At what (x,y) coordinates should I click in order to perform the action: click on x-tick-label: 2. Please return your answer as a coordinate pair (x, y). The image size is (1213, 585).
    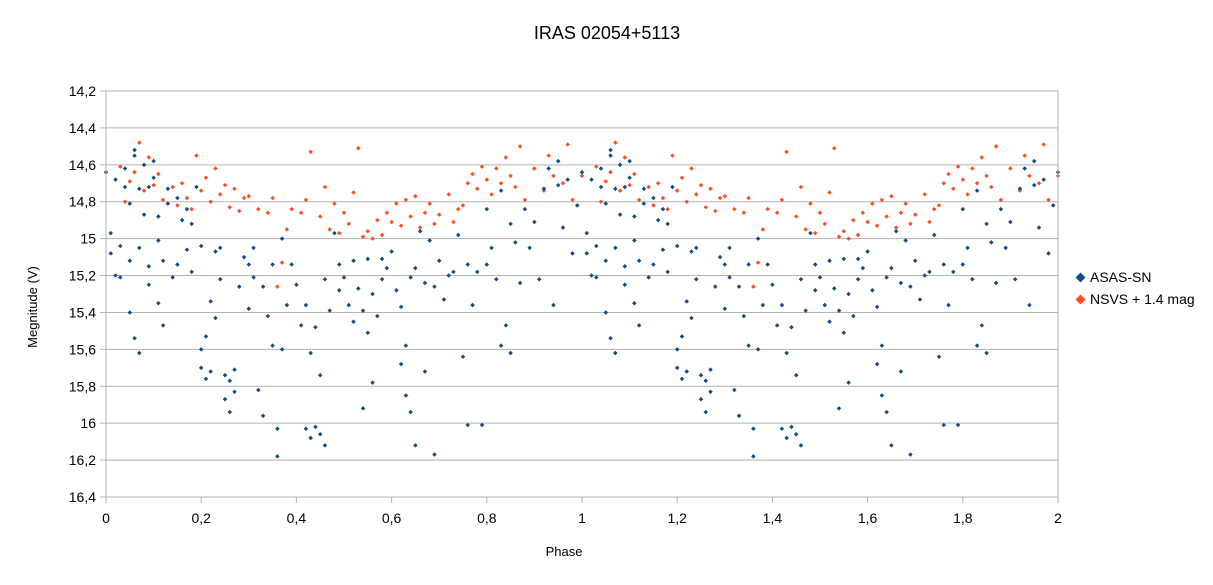
    Looking at the image, I should click on (1058, 518).